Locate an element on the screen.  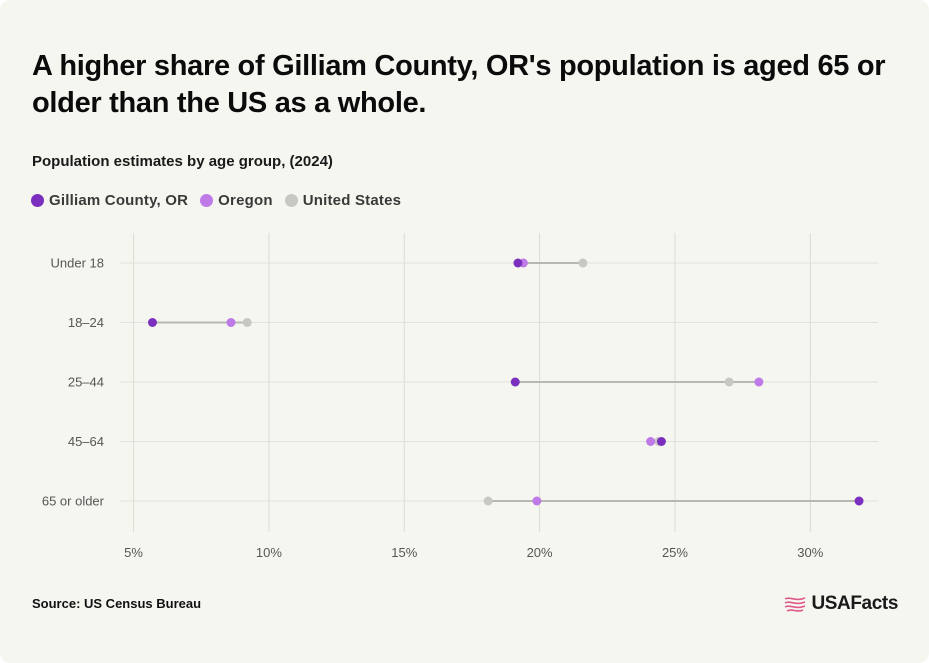
category-label: 18–24 is located at coordinates (86, 322).